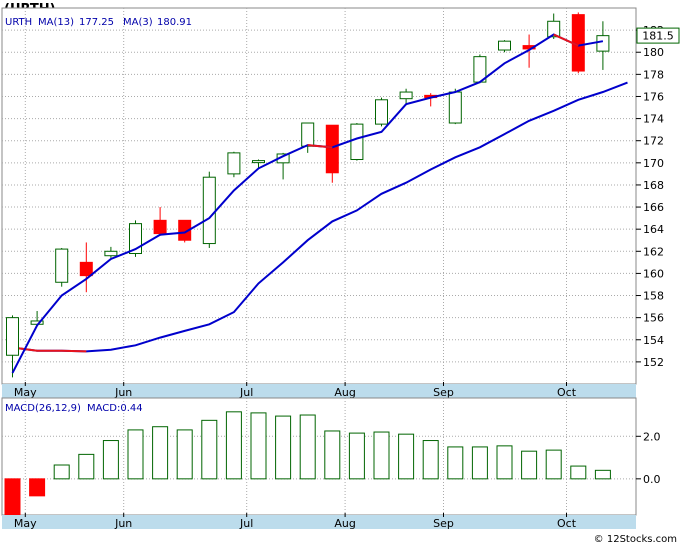  Describe the element at coordinates (653, 141) in the screenshot. I see `price-tick-label: 172` at that location.